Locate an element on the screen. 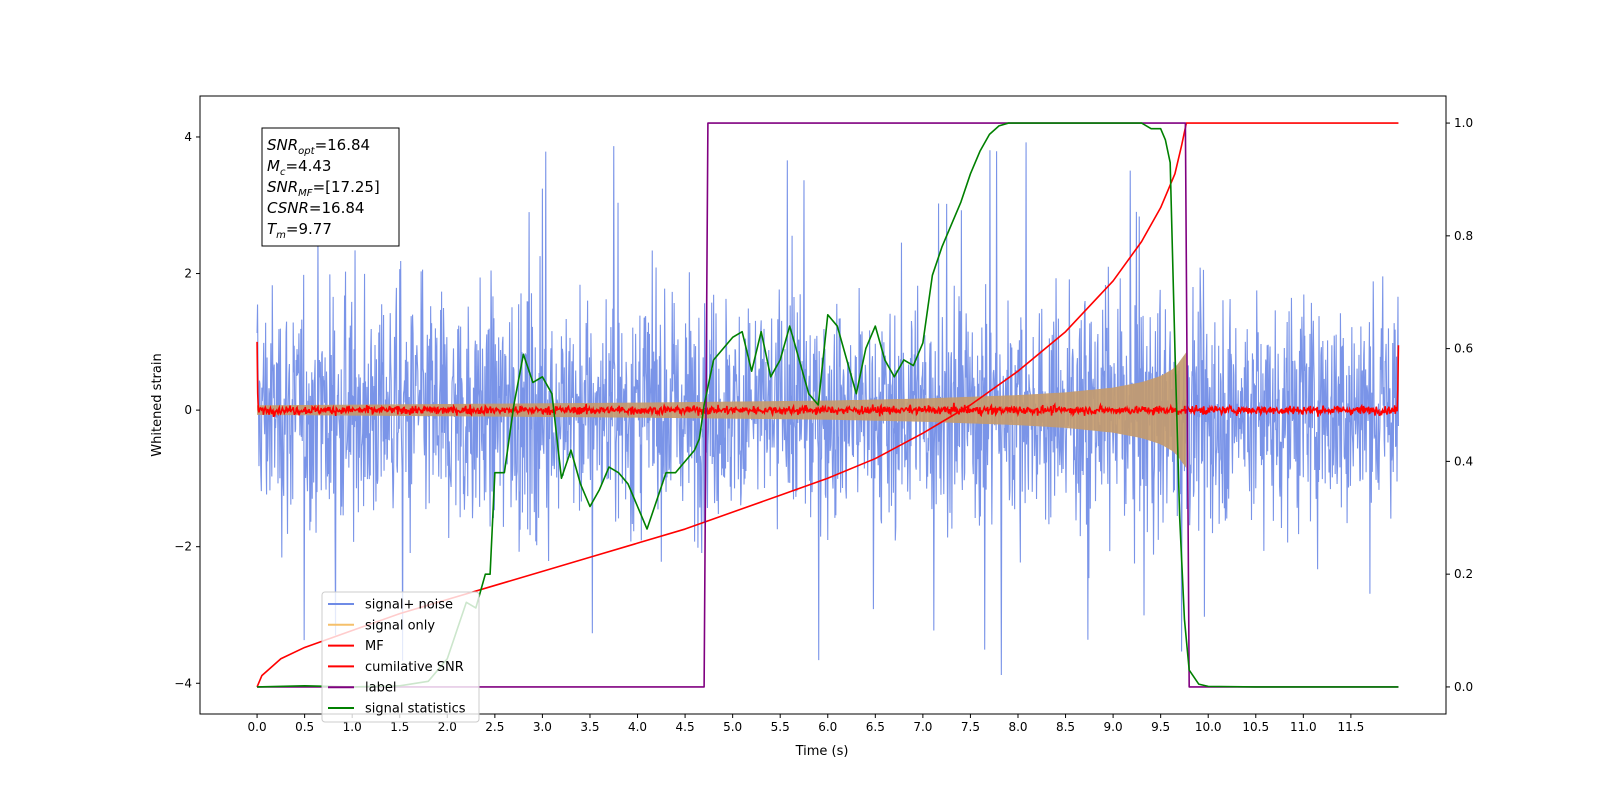 The image size is (1600, 800). annotation-line: CSNR=16.84 is located at coordinates (315, 208).